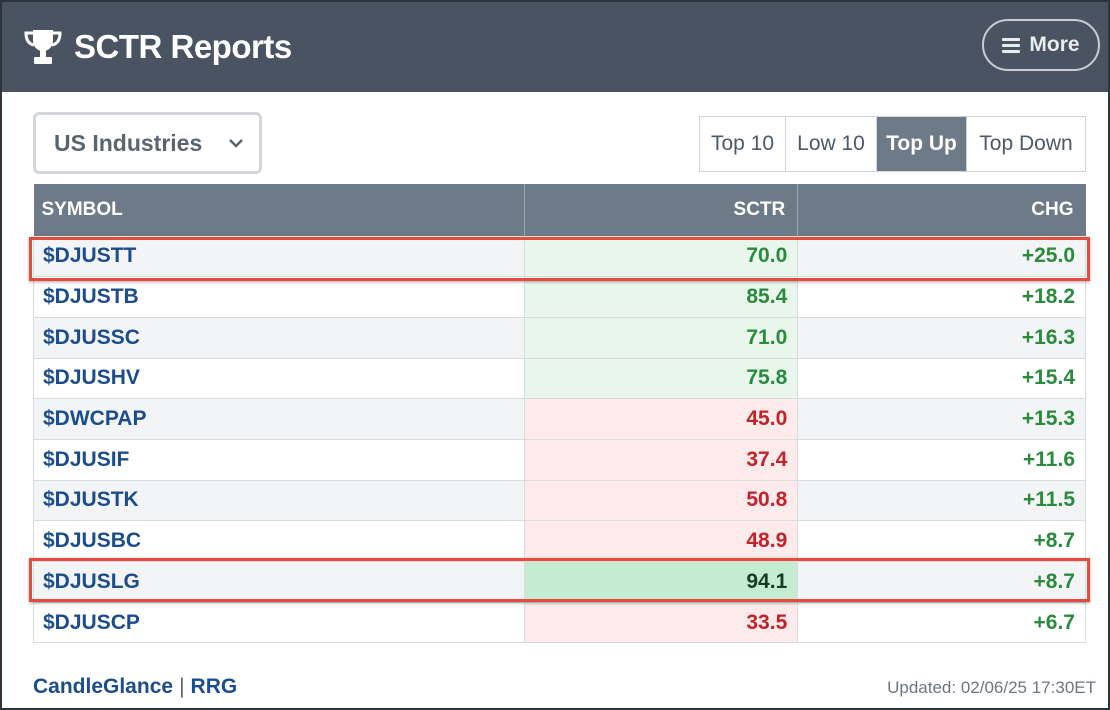 Image resolution: width=1110 pixels, height=710 pixels. I want to click on table-row: $DJUSSC 71.0 +16.3, so click(559, 338).